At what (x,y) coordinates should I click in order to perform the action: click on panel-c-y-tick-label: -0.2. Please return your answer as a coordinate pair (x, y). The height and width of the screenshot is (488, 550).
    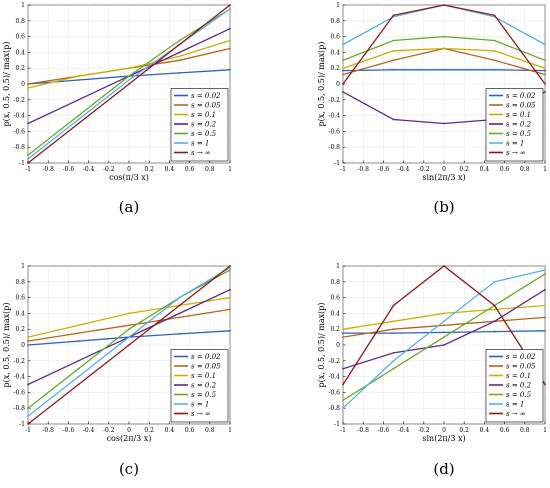
    Looking at the image, I should click on (19, 361).